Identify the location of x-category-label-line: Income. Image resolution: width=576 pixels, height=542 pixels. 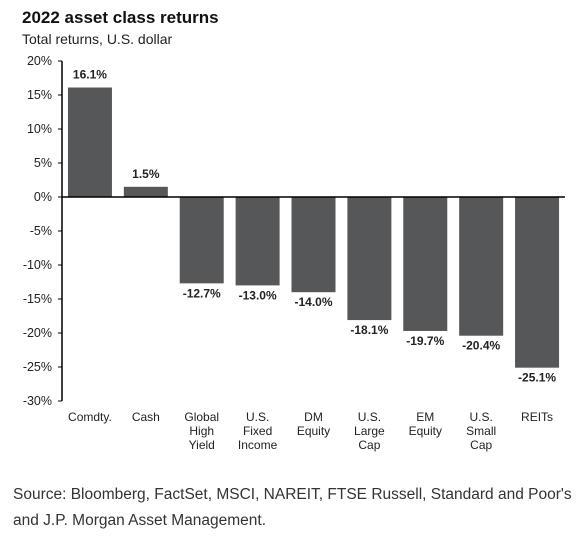
(258, 445).